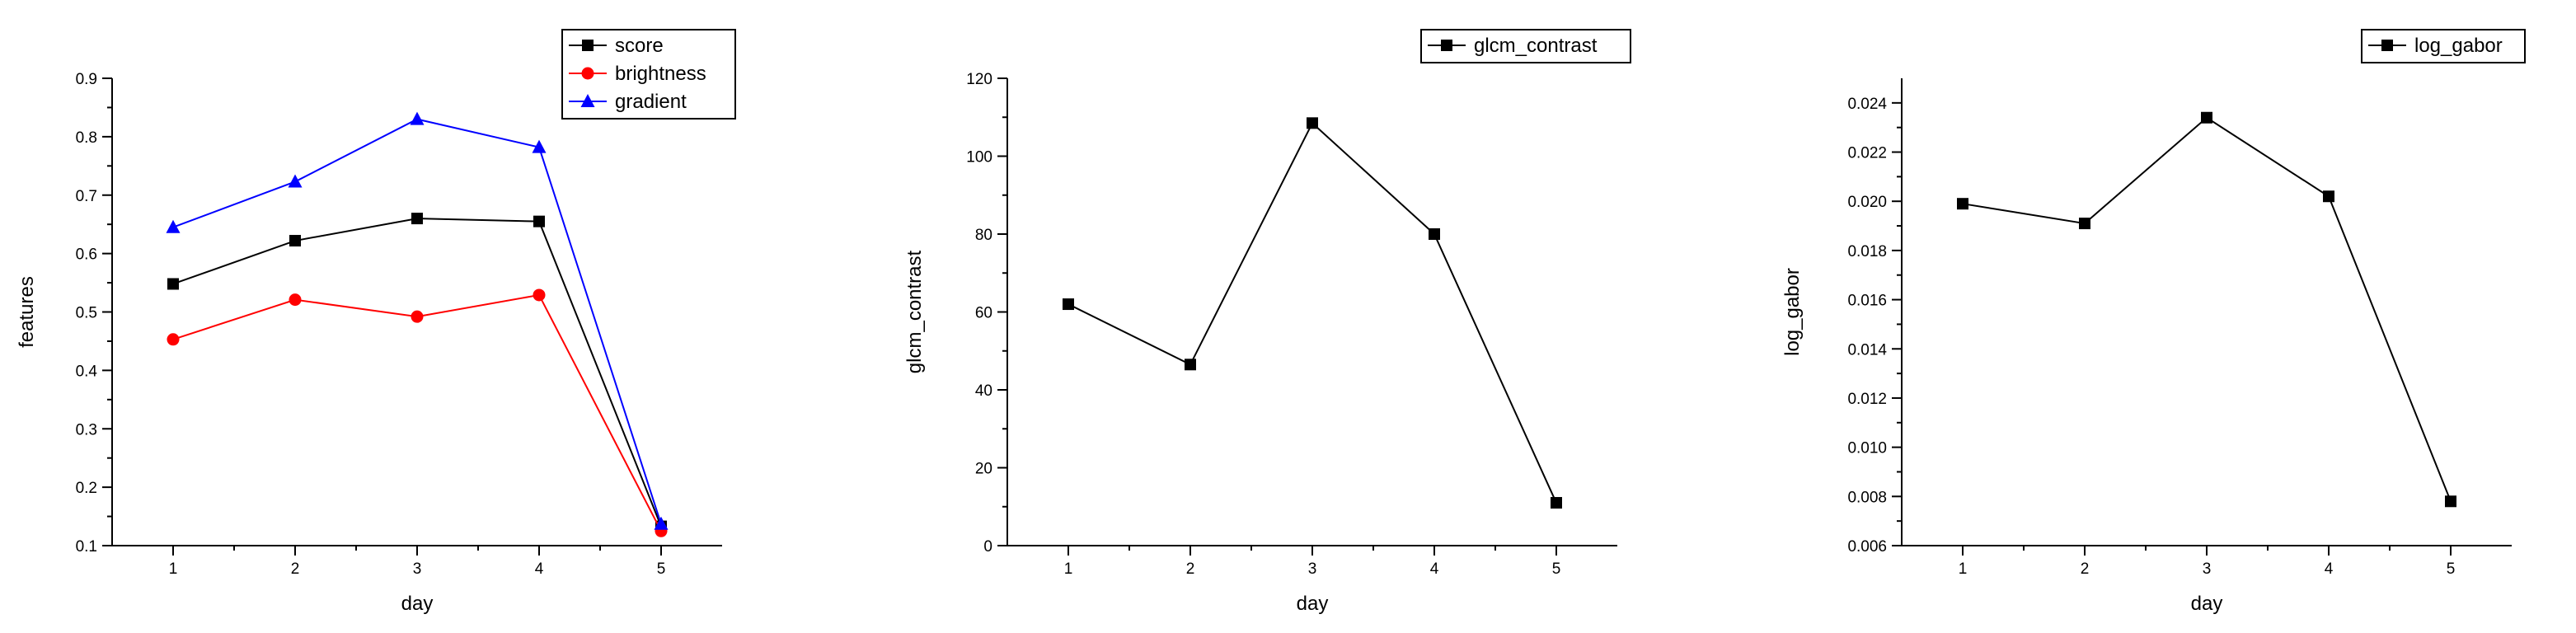 This screenshot has height=633, width=2576. What do you see at coordinates (1792, 312) in the screenshot?
I see `y-axis-title: log_gabor` at bounding box center [1792, 312].